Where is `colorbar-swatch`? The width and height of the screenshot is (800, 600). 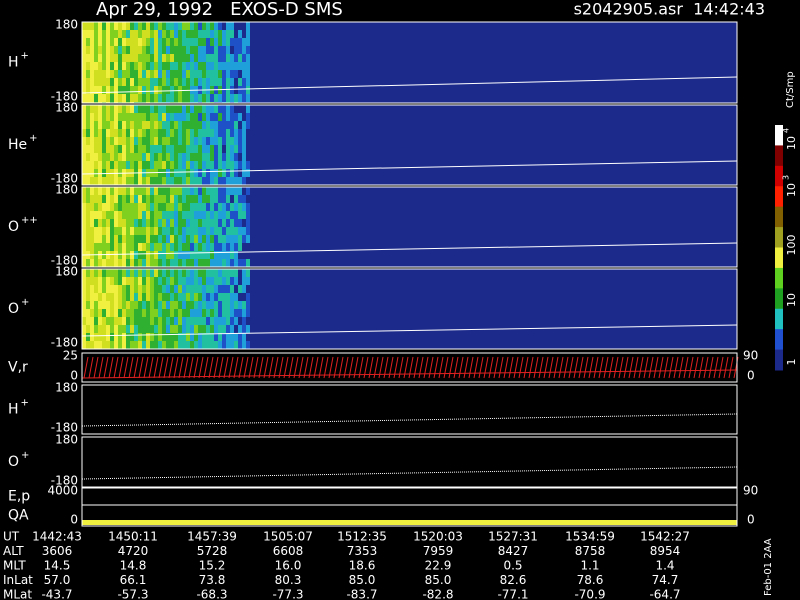 colorbar-swatch is located at coordinates (779, 299).